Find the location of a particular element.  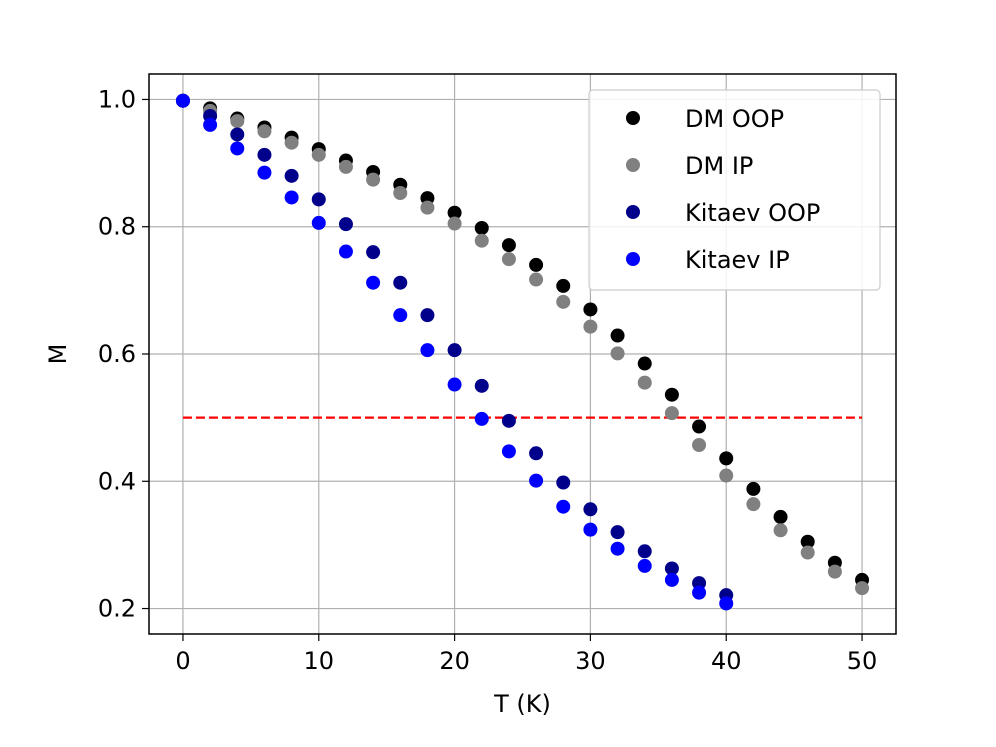

y-tick-label: 0.8 is located at coordinates (117, 227).